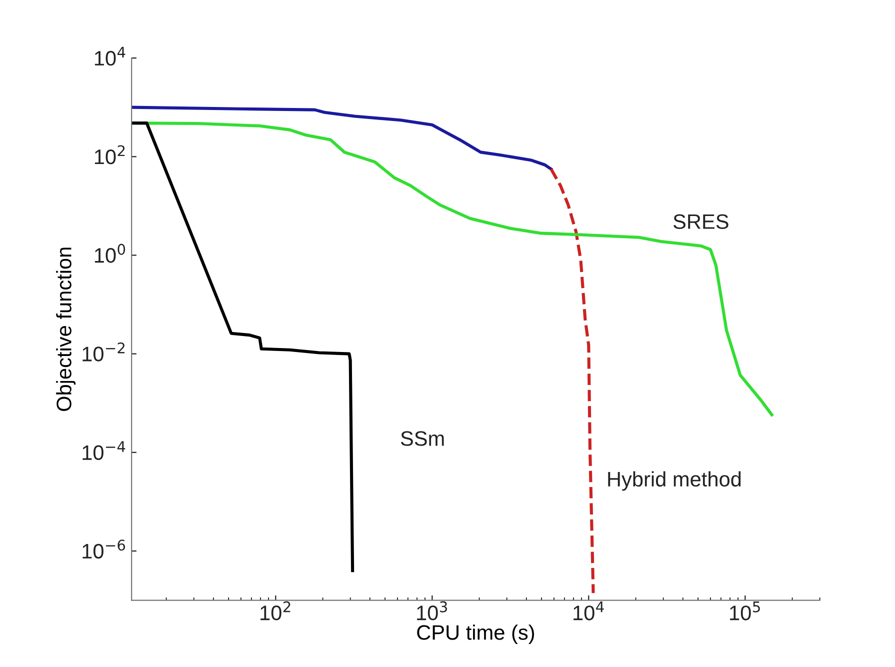  What do you see at coordinates (109, 154) in the screenshot?
I see `y-tick-label: 10$^{2}$` at bounding box center [109, 154].